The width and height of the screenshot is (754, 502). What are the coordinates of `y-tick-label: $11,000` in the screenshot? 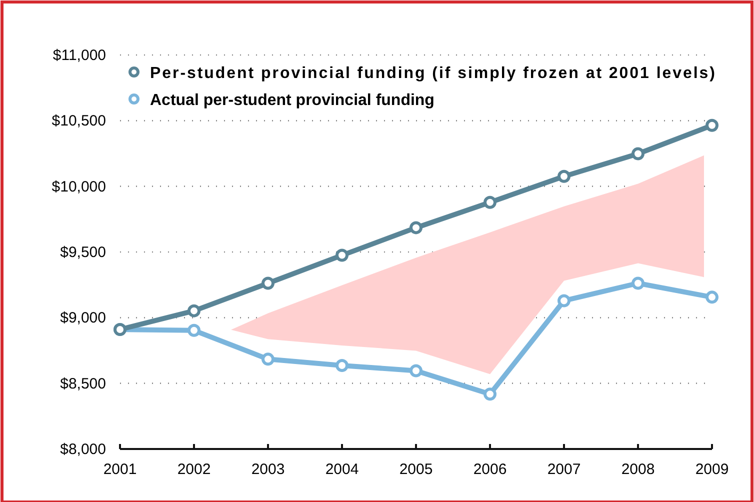 It's located at (79, 55).